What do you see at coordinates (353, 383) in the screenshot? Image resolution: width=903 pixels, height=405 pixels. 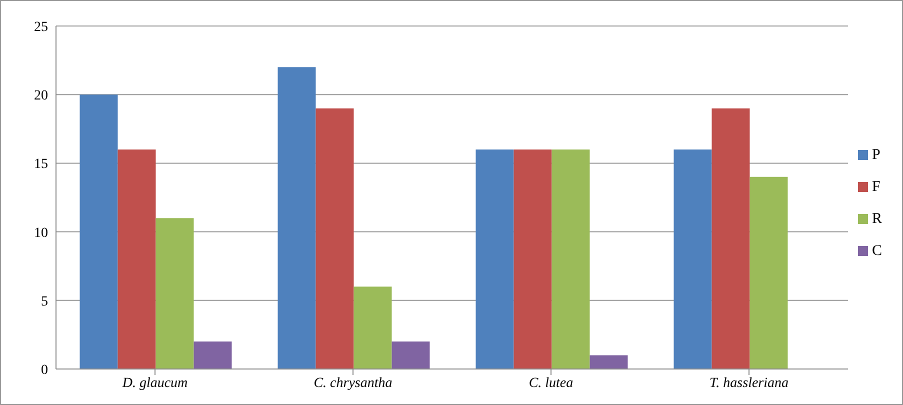 I see `x-tick-label: C. chrysantha` at bounding box center [353, 383].